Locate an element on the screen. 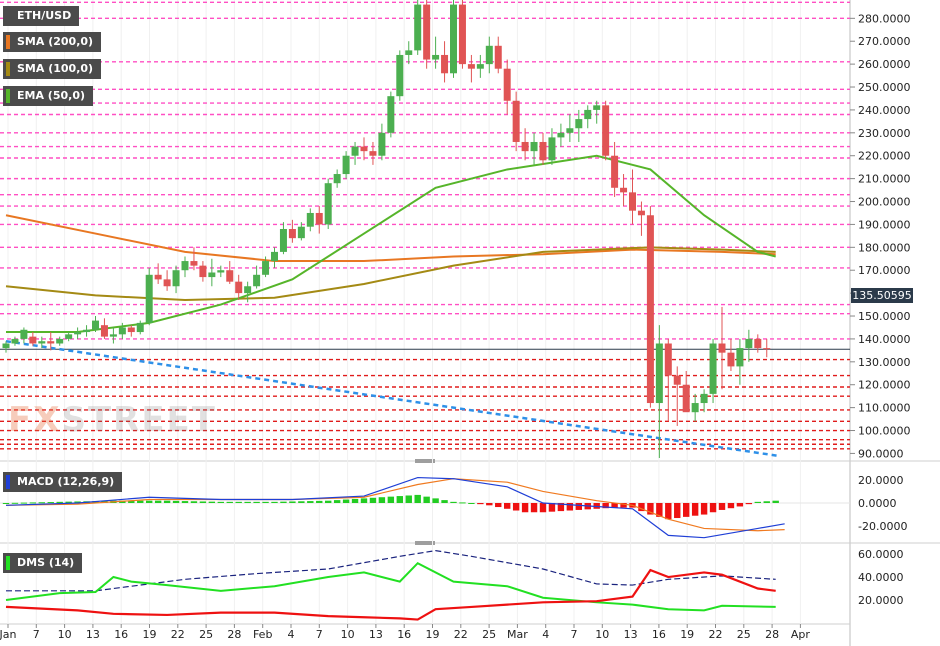 The image size is (940, 646). watermark-logo: FXSTREET is located at coordinates (112, 420).